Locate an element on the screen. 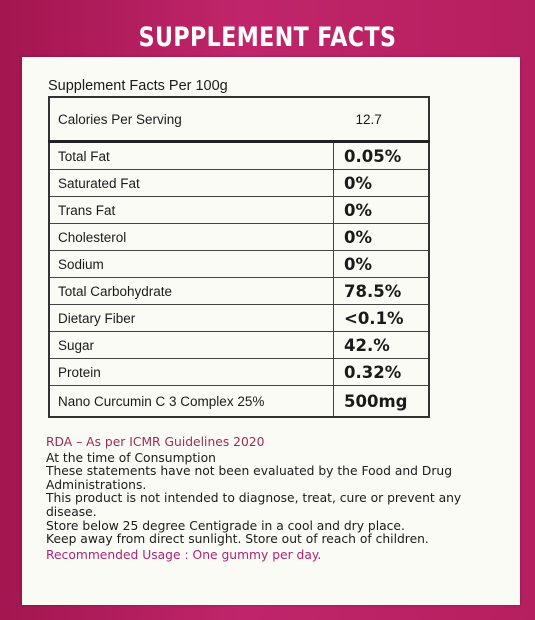 The width and height of the screenshot is (535, 620). row-label: Nano Curcumin C 3 Complex 25% is located at coordinates (191, 401).